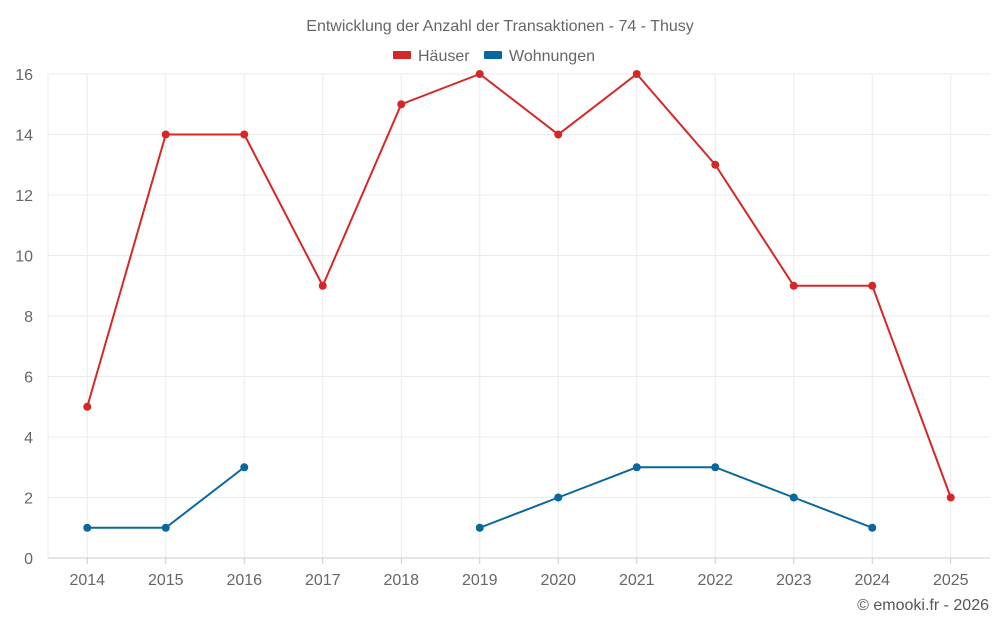  Describe the element at coordinates (794, 580) in the screenshot. I see `x-tick-label: 2023` at that location.